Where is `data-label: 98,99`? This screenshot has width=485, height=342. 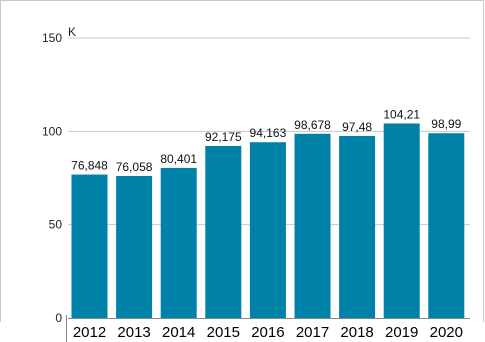
data-label: 98,99 is located at coordinates (446, 124).